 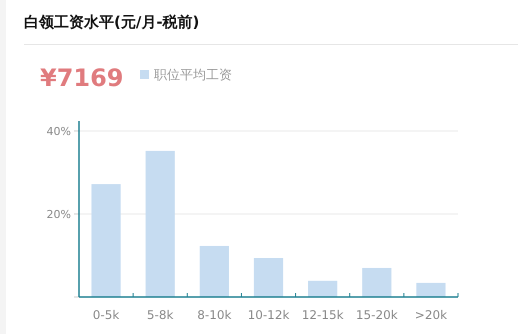 What do you see at coordinates (82, 78) in the screenshot?
I see `text: ¥7169` at bounding box center [82, 78].